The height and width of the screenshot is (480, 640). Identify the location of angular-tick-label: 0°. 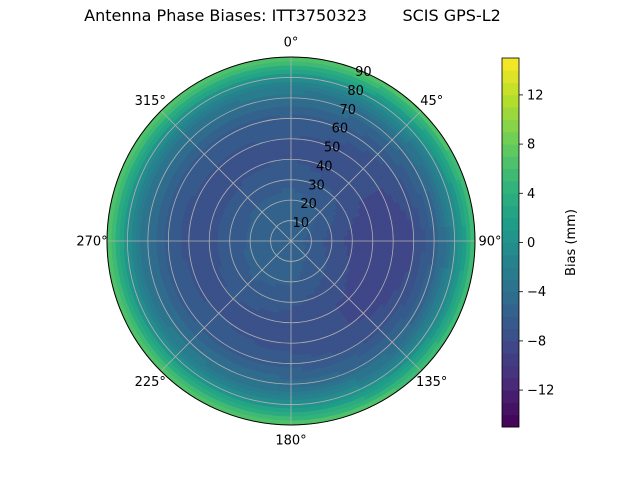
(291, 43).